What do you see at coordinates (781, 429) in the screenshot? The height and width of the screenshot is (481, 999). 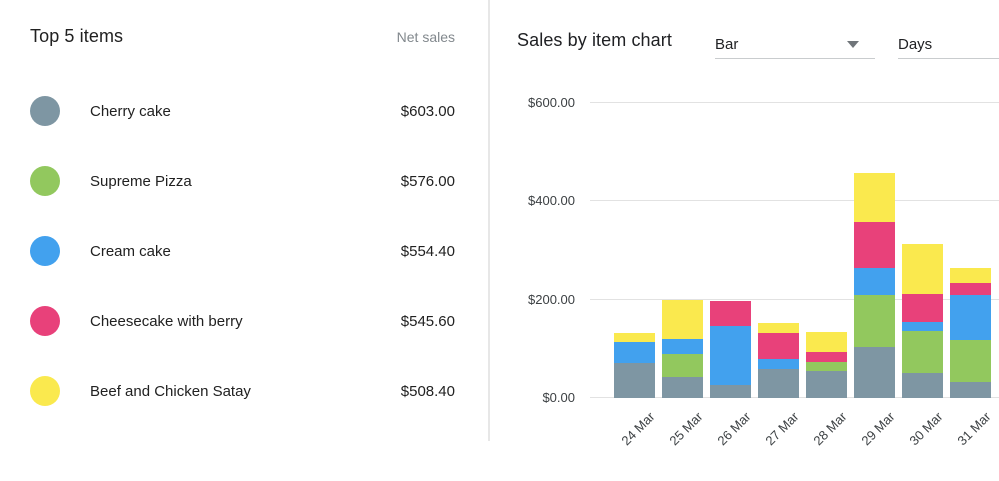 I see `x-axis-tick-label: 27 Mar` at bounding box center [781, 429].